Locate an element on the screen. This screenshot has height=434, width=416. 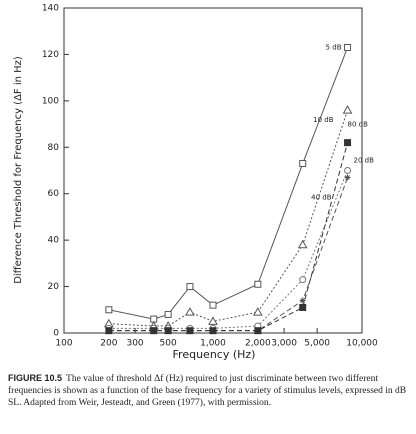
x-tick-label: 10,000 is located at coordinates (362, 344).